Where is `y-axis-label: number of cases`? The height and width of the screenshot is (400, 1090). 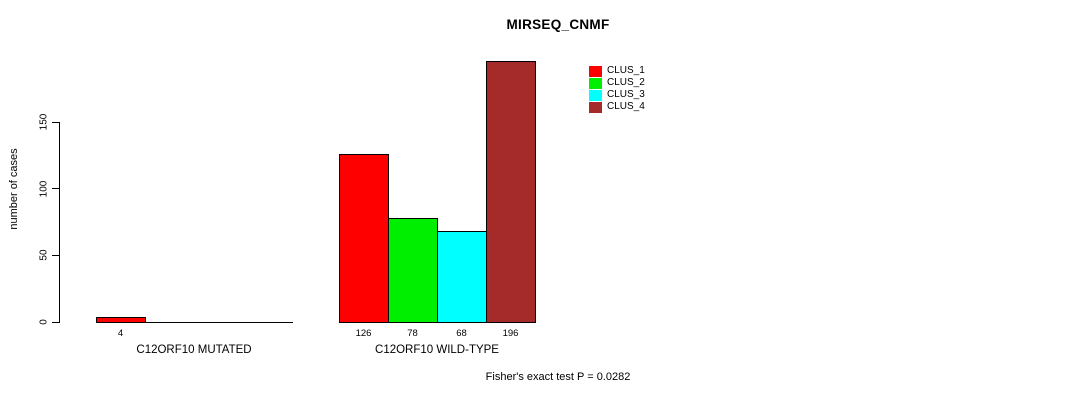 y-axis-label: number of cases is located at coordinates (14, 189).